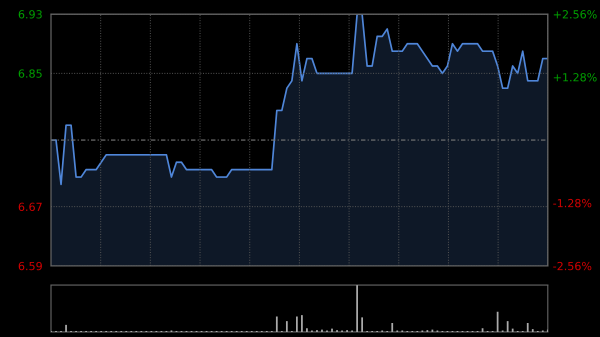 This screenshot has height=337, width=600. What do you see at coordinates (572, 203) in the screenshot?
I see `y2-tick-label: -1.28%` at bounding box center [572, 203].